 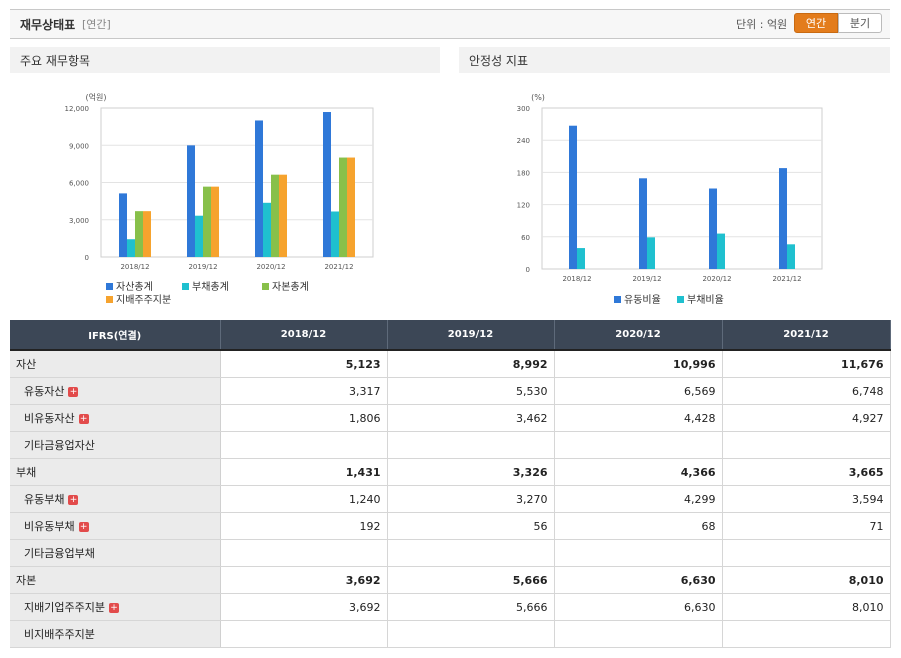 I want to click on row-label-text: 비지배주주지분, so click(x=59, y=634).